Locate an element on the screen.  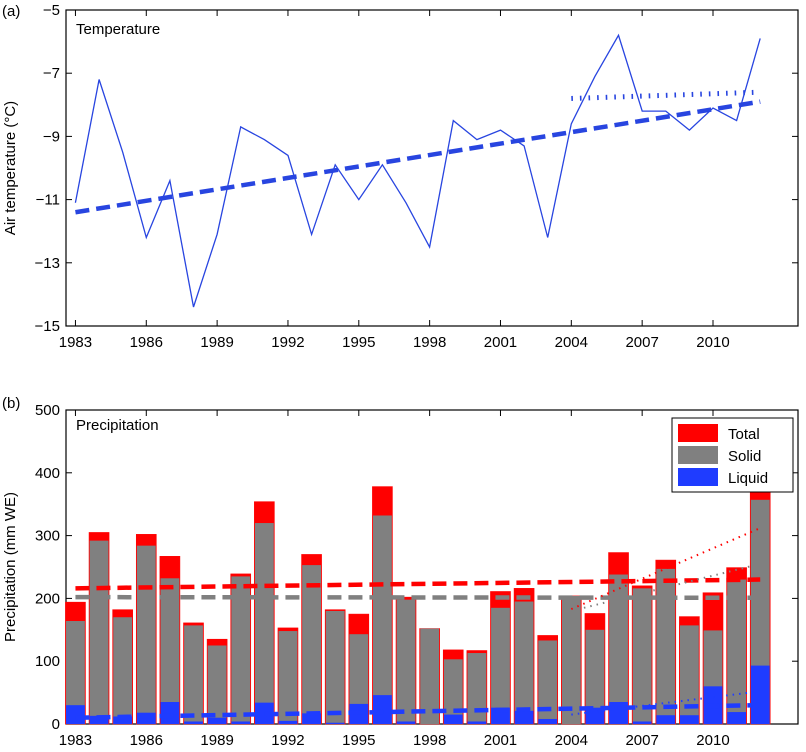
temperature-x-tick-label: 2007 is located at coordinates (641, 342).